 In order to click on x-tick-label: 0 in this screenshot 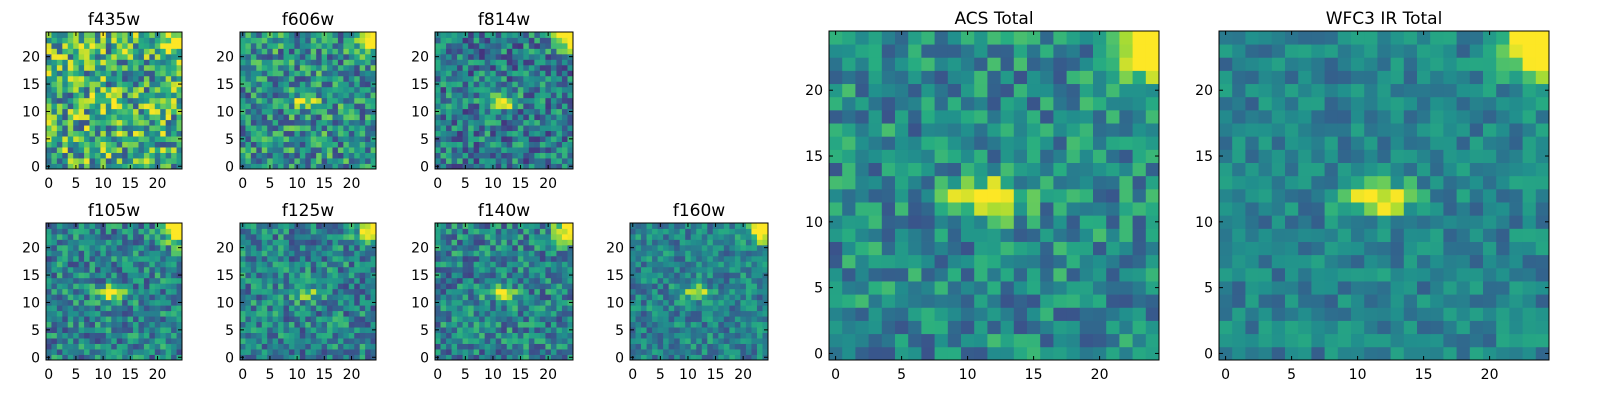, I will do `click(632, 375)`.